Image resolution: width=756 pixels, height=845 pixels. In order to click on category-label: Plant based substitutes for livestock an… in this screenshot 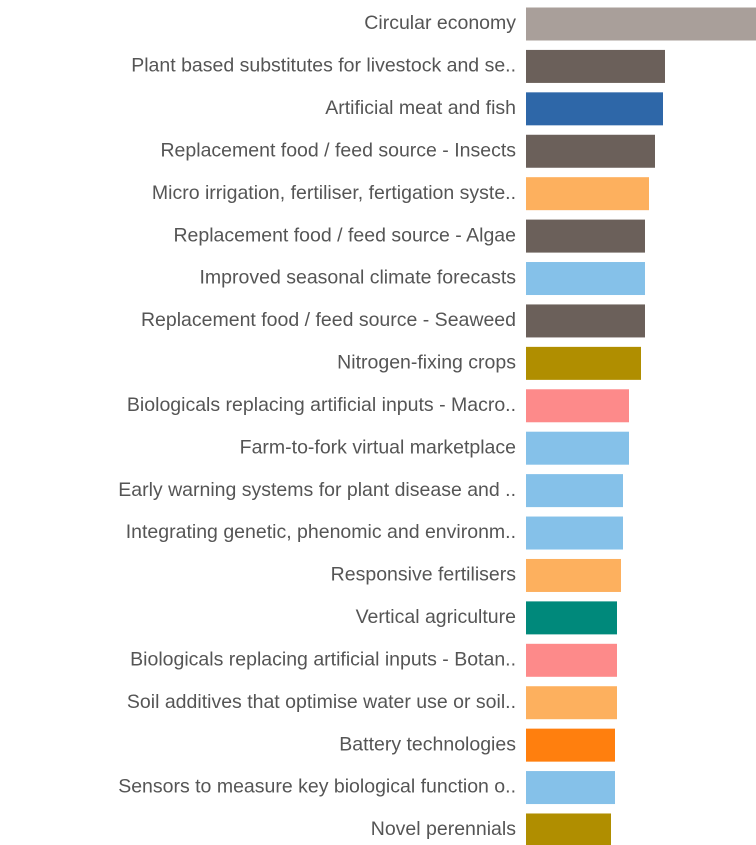, I will do `click(323, 66)`.